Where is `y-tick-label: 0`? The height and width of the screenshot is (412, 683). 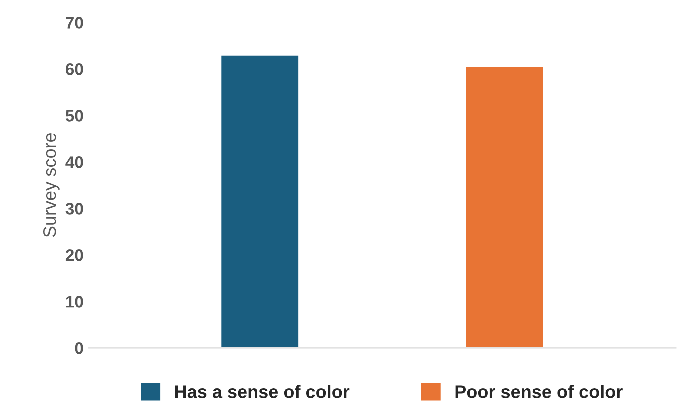
y-tick-label: 0 is located at coordinates (79, 348).